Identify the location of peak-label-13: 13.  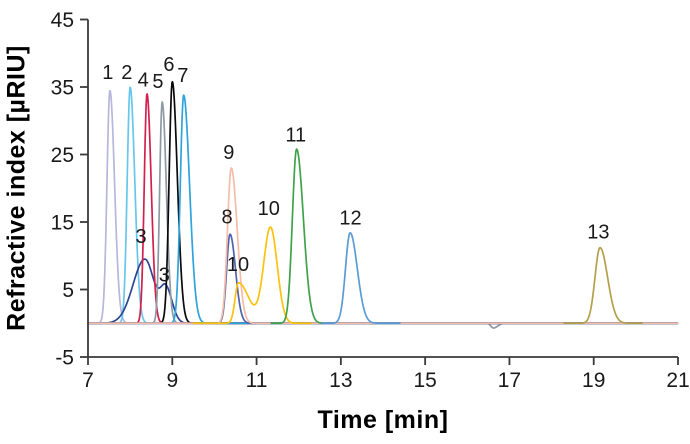
(598, 232).